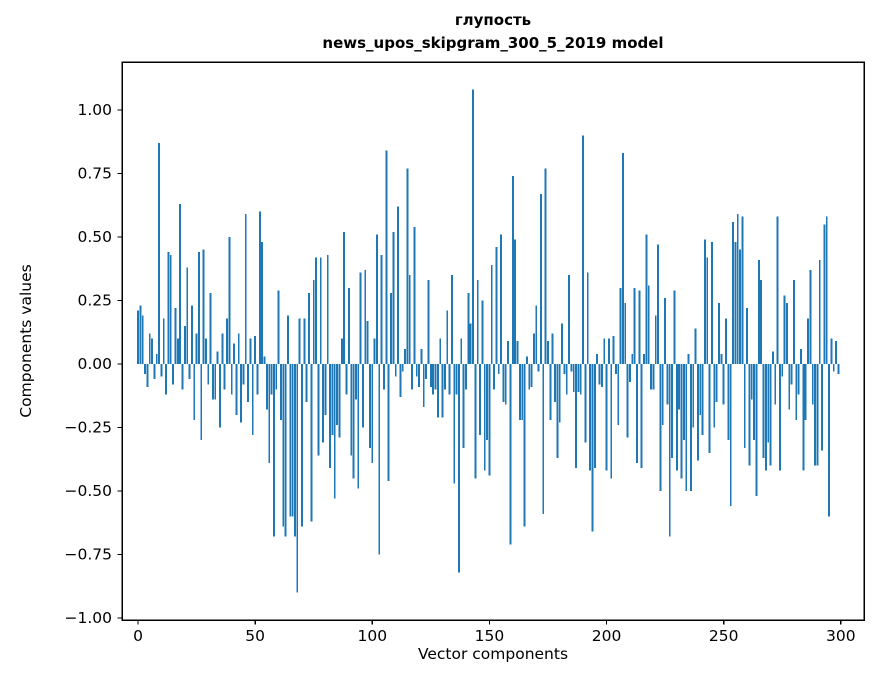  I want to click on x-tick-label: 250, so click(724, 636).